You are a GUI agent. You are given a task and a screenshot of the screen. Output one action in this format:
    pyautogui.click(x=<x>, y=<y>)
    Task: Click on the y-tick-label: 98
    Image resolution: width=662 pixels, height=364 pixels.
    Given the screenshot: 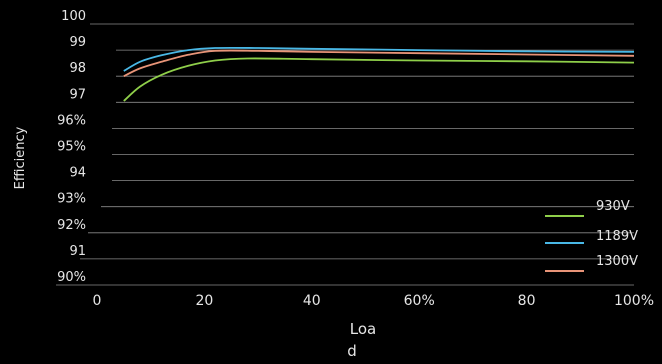 What is the action you would take?
    pyautogui.click(x=77, y=68)
    